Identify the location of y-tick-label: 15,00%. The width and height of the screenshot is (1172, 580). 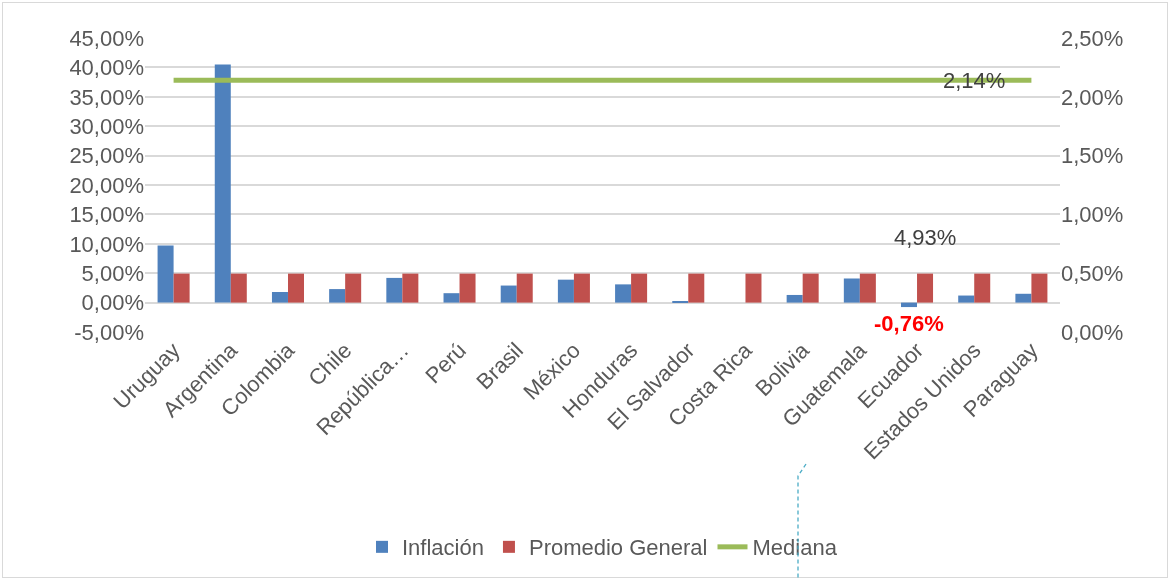
(106, 215).